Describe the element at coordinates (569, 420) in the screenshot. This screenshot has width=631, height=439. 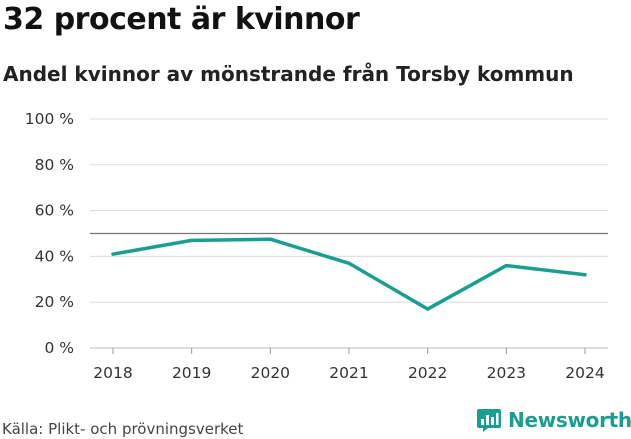
I see `brand-name: Newsworthy` at that location.